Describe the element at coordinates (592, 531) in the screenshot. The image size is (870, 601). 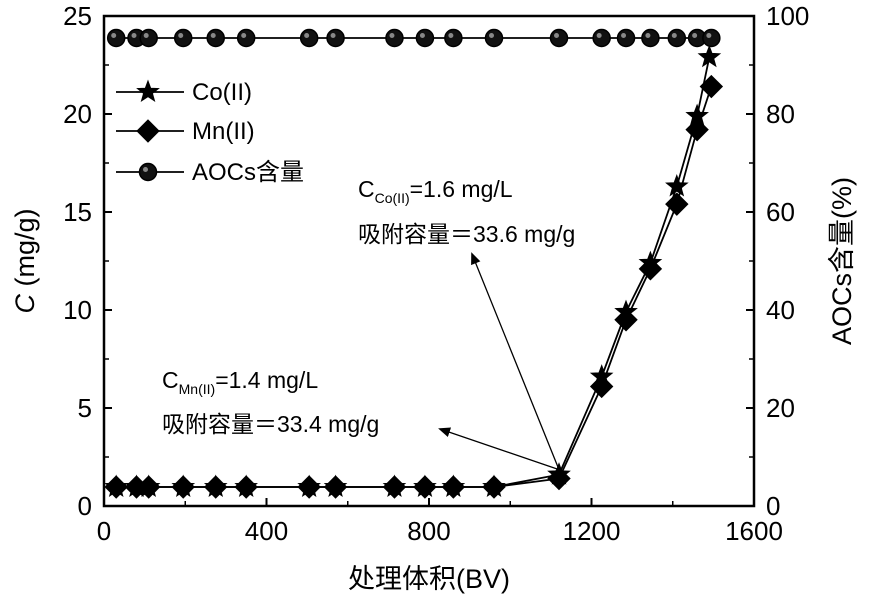
I see `x-tick-label: 1200` at that location.